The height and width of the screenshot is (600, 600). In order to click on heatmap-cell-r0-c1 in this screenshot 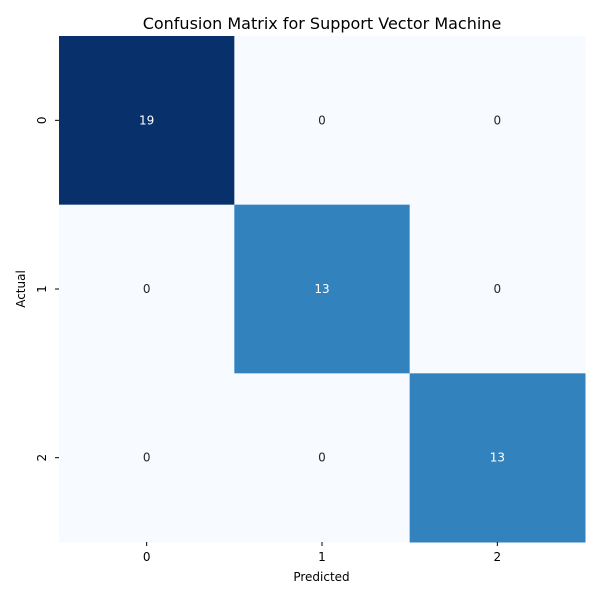, I will do `click(322, 121)`.